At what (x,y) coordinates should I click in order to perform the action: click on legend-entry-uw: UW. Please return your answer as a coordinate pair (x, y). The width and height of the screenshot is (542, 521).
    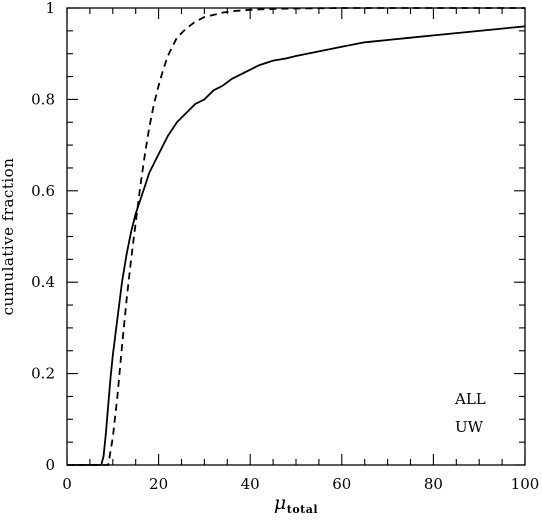
    Looking at the image, I should click on (469, 427).